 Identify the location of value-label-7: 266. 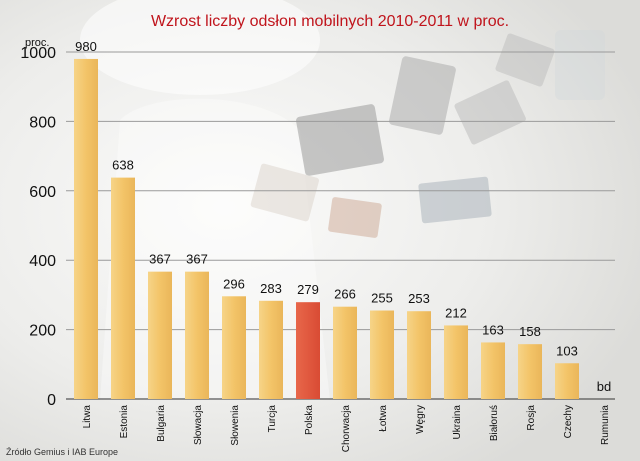
(345, 294).